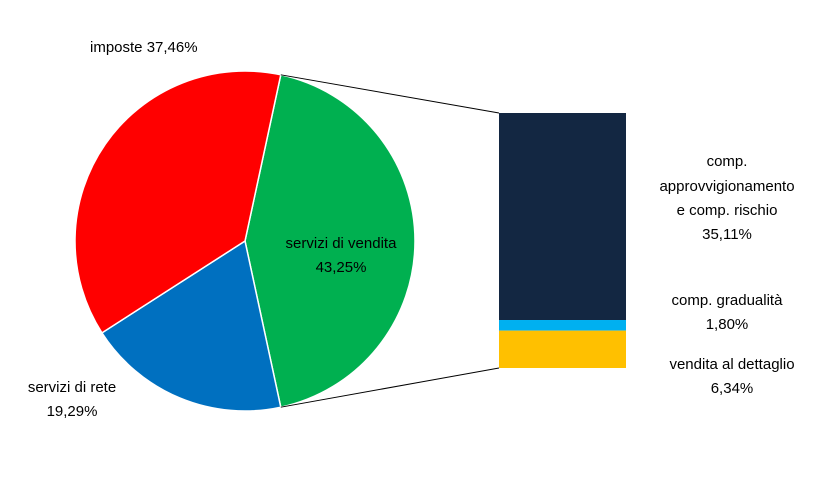 Image resolution: width=834 pixels, height=490 pixels. Describe the element at coordinates (727, 324) in the screenshot. I see `bar-label-gradualita-value: 1,80%` at that location.